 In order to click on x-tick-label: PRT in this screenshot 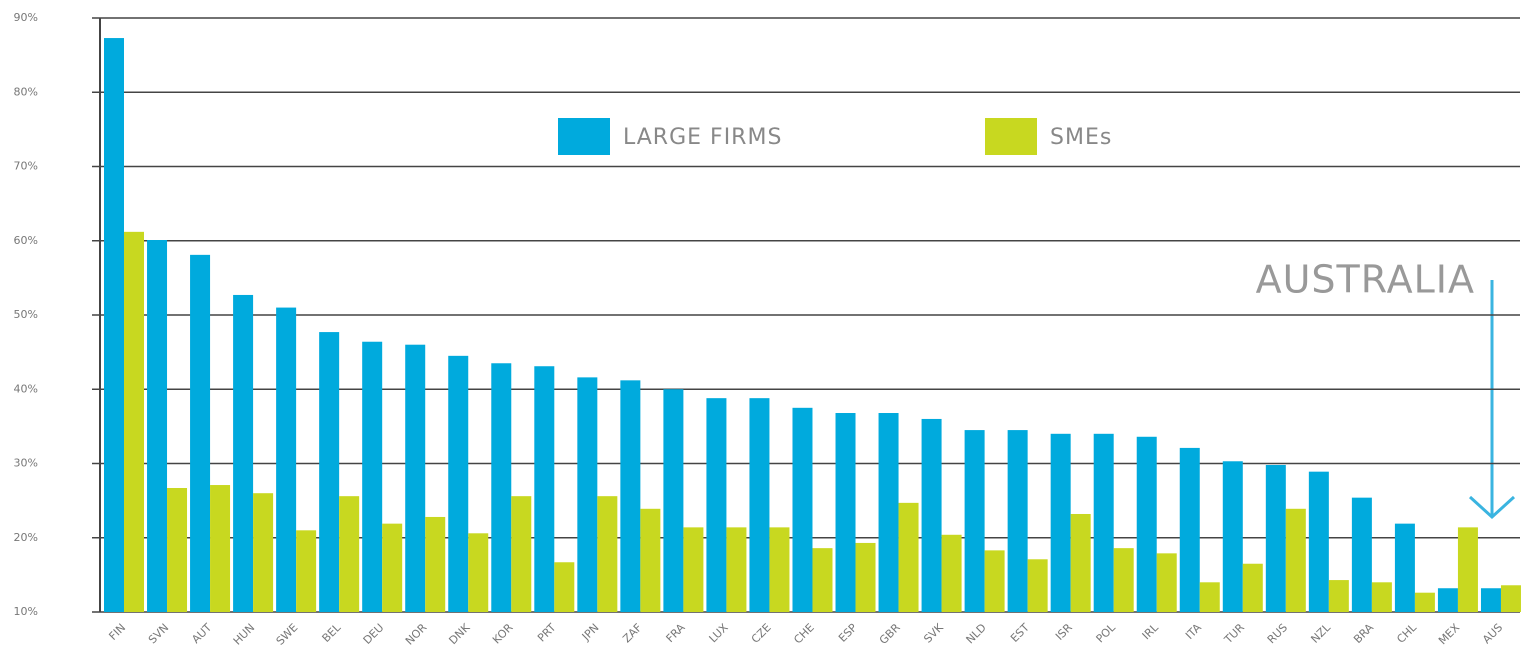, I will do `click(547, 633)`.